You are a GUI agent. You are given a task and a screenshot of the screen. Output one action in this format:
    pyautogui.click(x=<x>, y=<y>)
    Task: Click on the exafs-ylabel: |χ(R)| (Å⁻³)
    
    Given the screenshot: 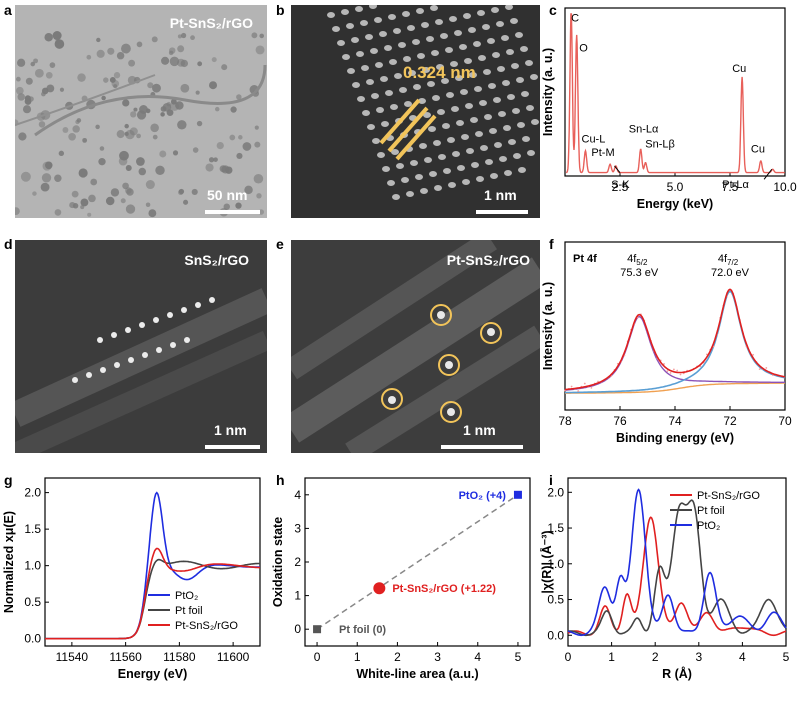 What is the action you would take?
    pyautogui.click(x=547, y=561)
    